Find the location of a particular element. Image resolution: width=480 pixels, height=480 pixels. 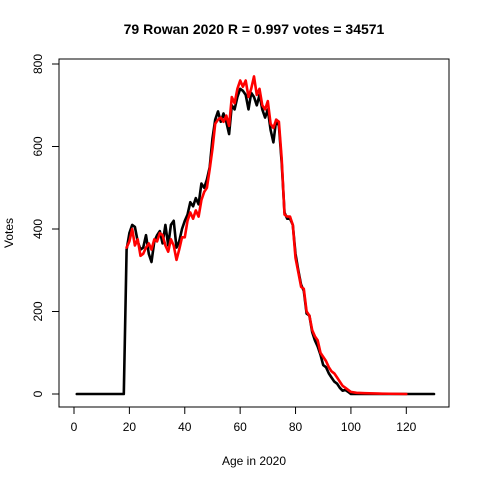

y-tick-label: 800 is located at coordinates (38, 64).